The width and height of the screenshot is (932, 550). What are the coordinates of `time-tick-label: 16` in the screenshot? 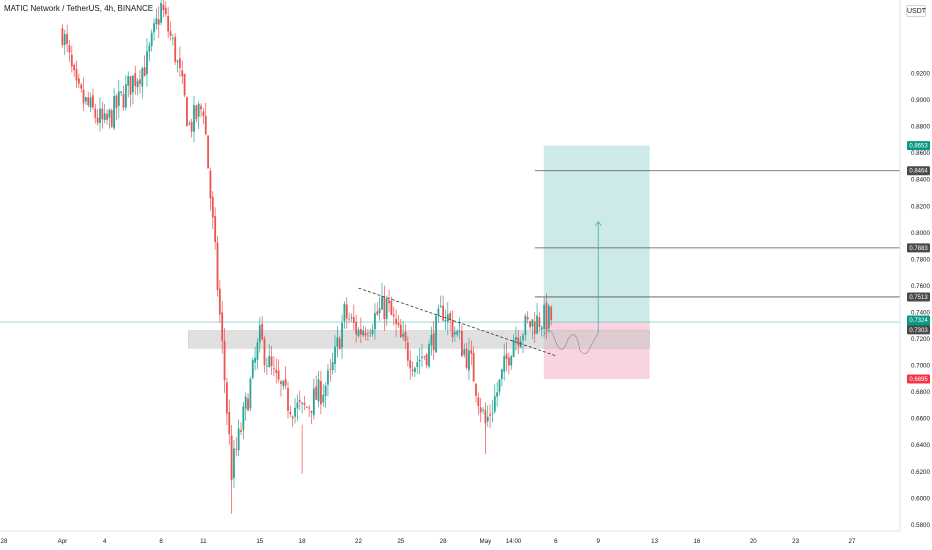 It's located at (696, 541).